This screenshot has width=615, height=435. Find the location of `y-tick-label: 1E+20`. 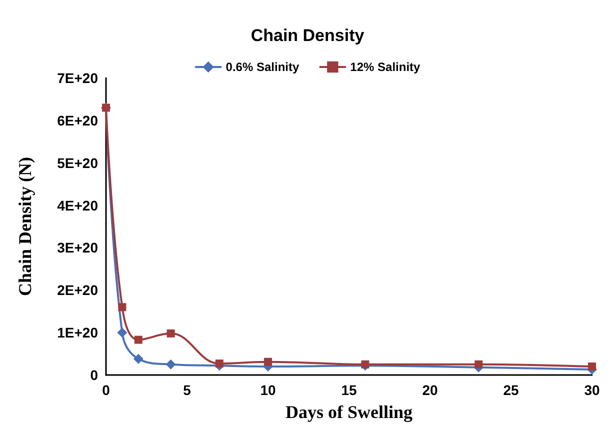

y-tick-label: 1E+20 is located at coordinates (77, 332).